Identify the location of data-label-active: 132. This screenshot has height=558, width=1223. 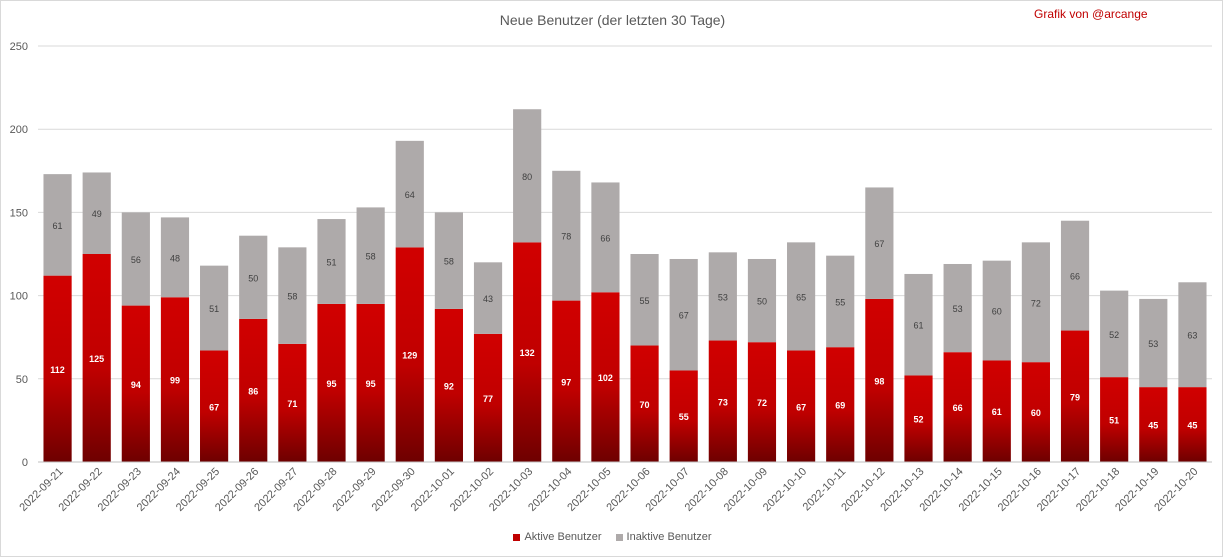
(527, 353).